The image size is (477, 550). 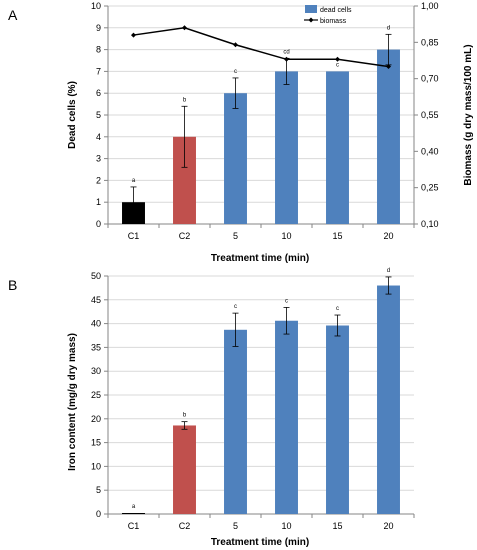 I want to click on panel-a-y2-tick-label: 0,25, so click(x=430, y=188).